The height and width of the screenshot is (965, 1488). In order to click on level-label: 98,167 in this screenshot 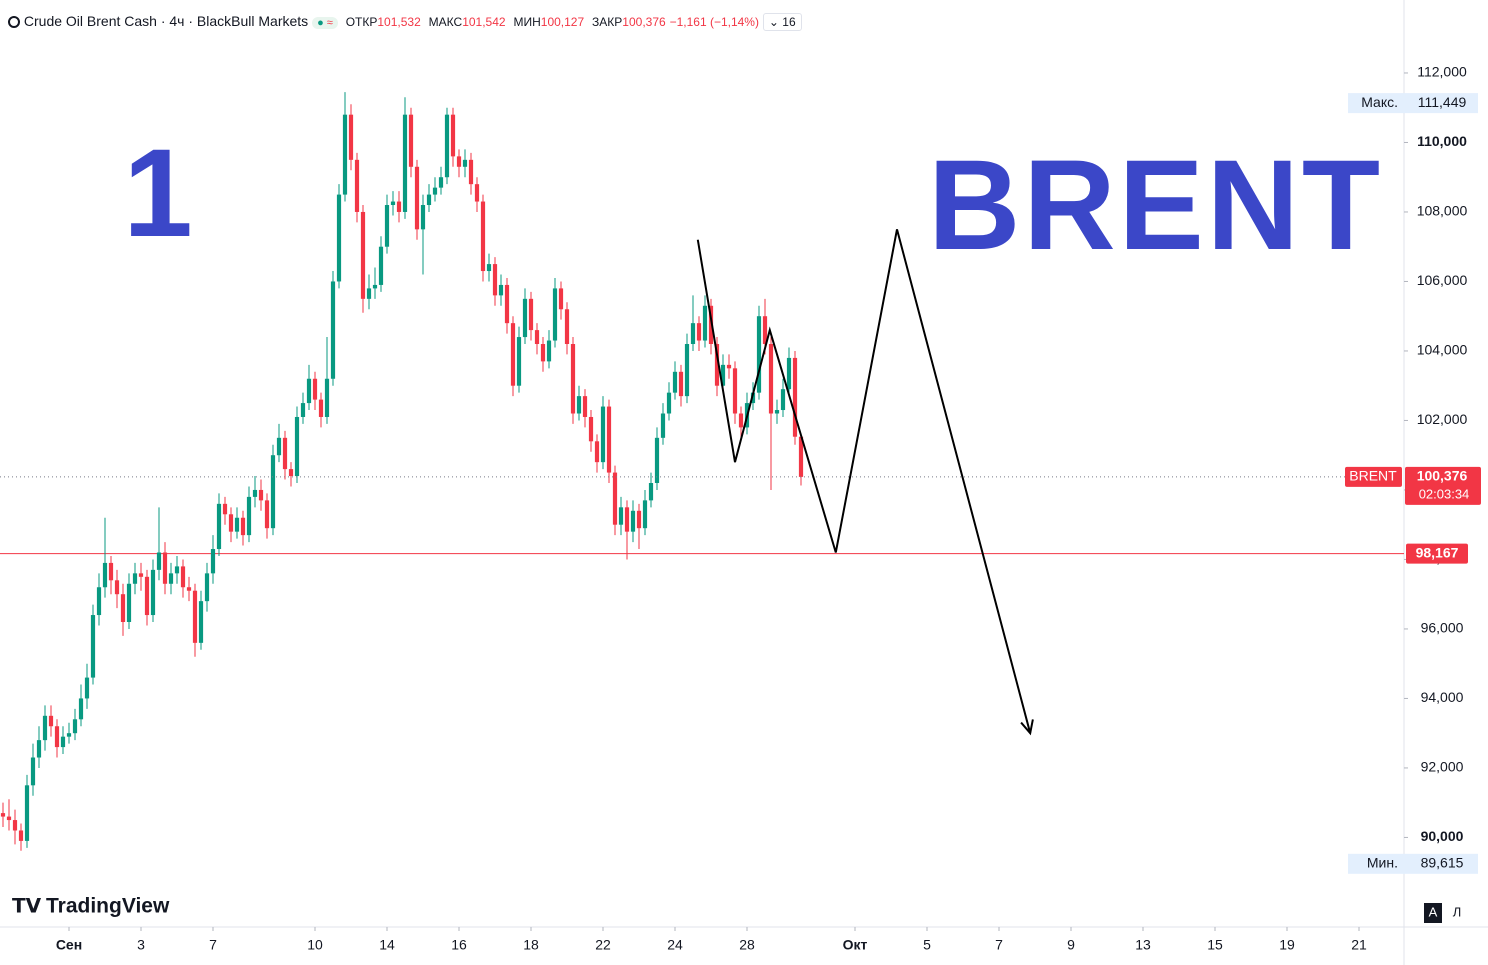, I will do `click(1437, 552)`.